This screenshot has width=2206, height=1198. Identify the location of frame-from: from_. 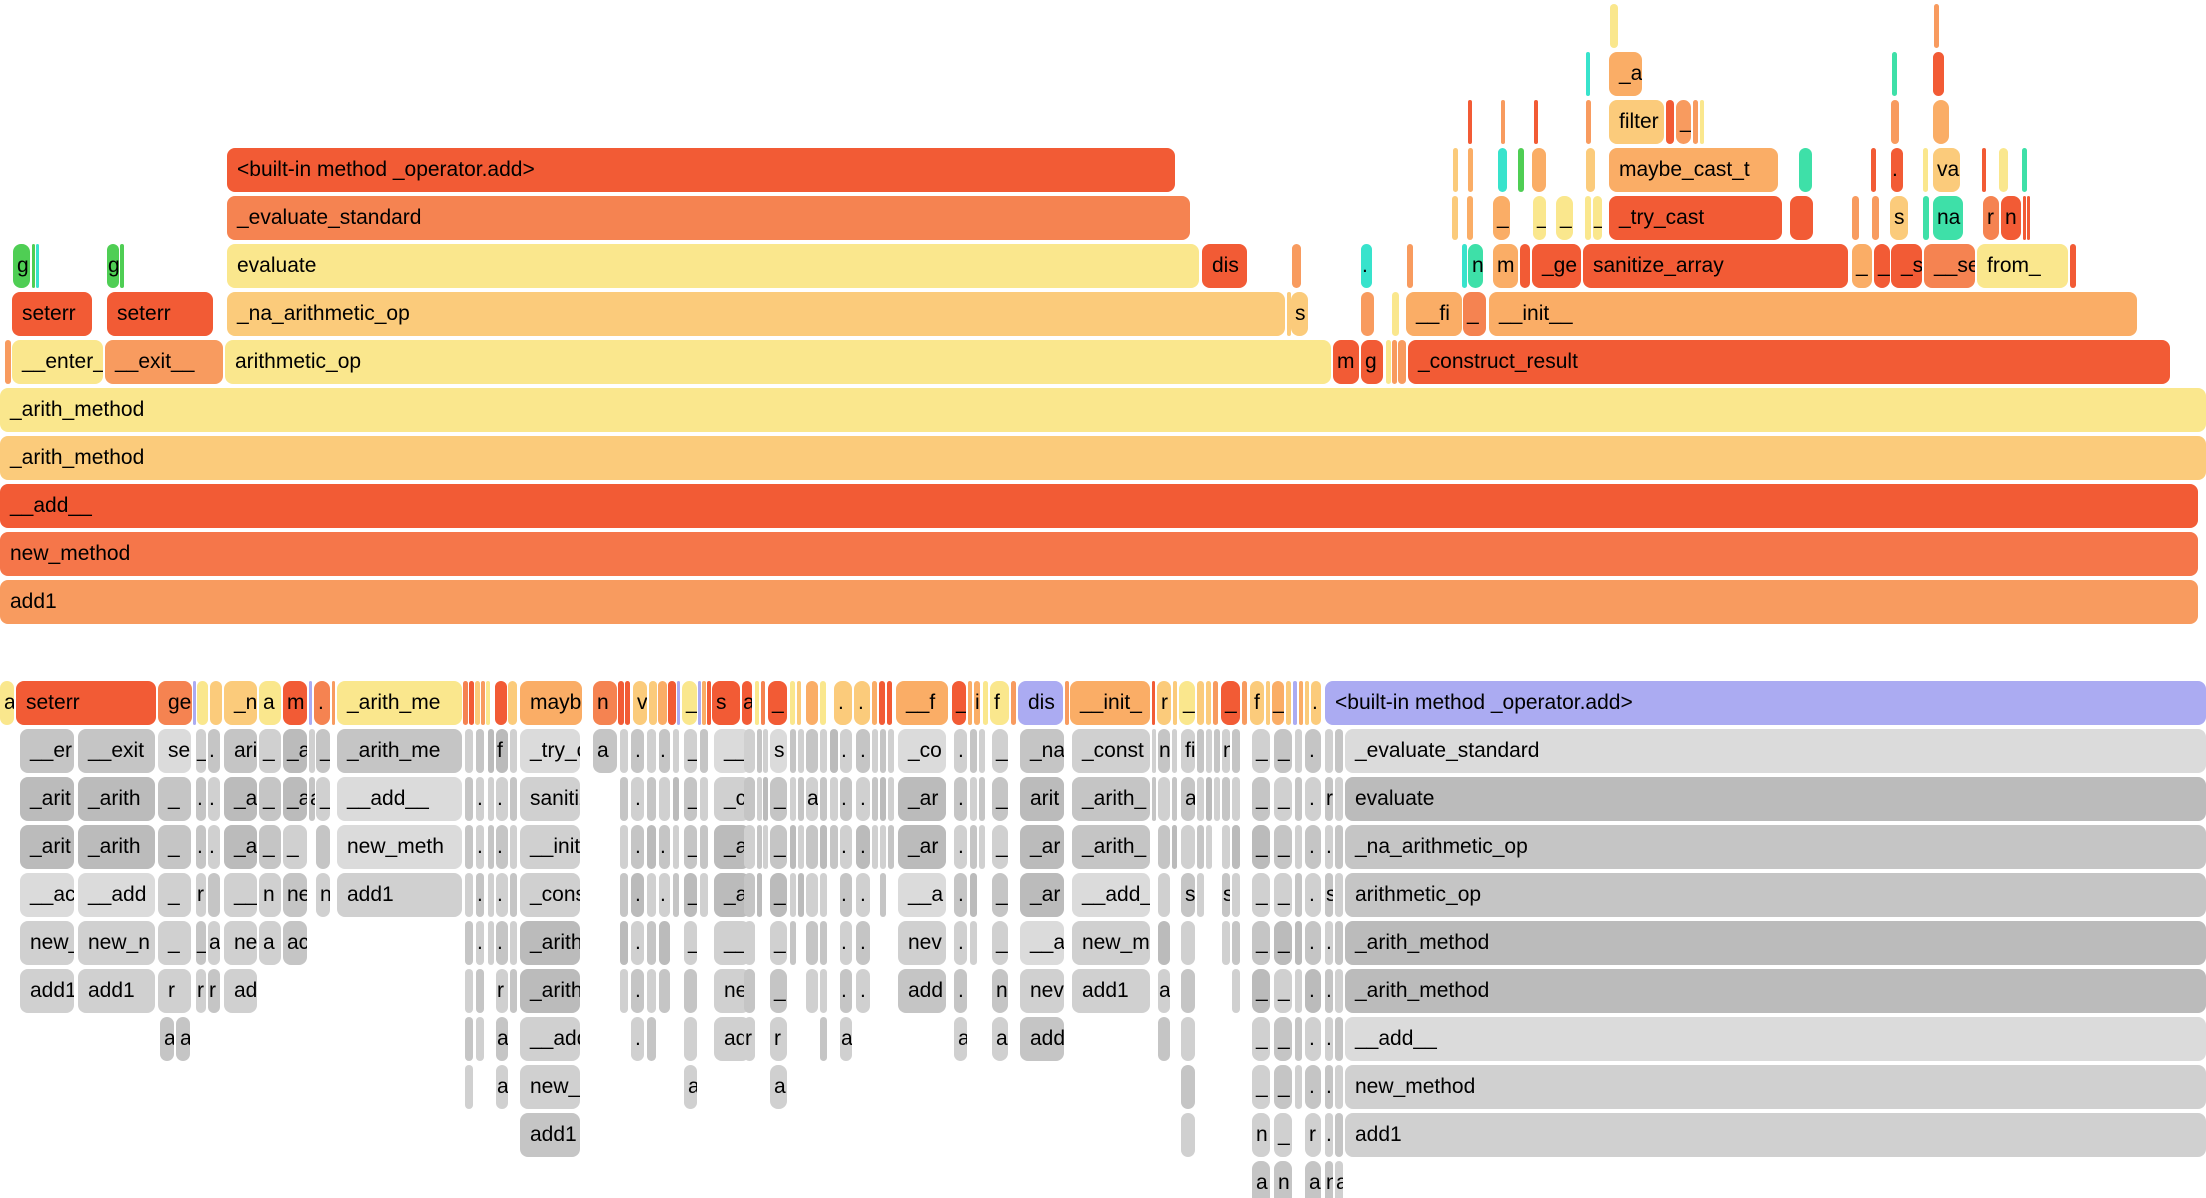
(2022, 266).